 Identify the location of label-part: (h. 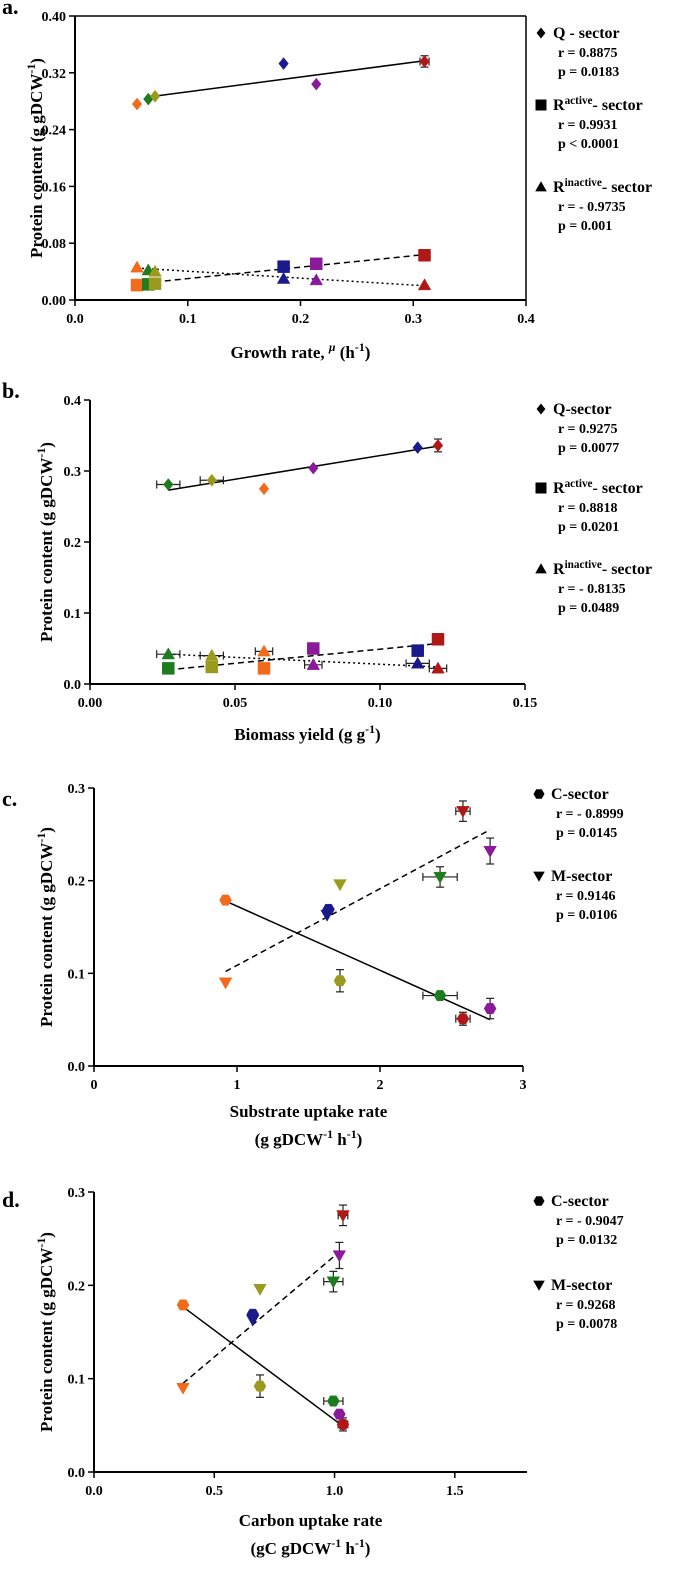
(346, 352).